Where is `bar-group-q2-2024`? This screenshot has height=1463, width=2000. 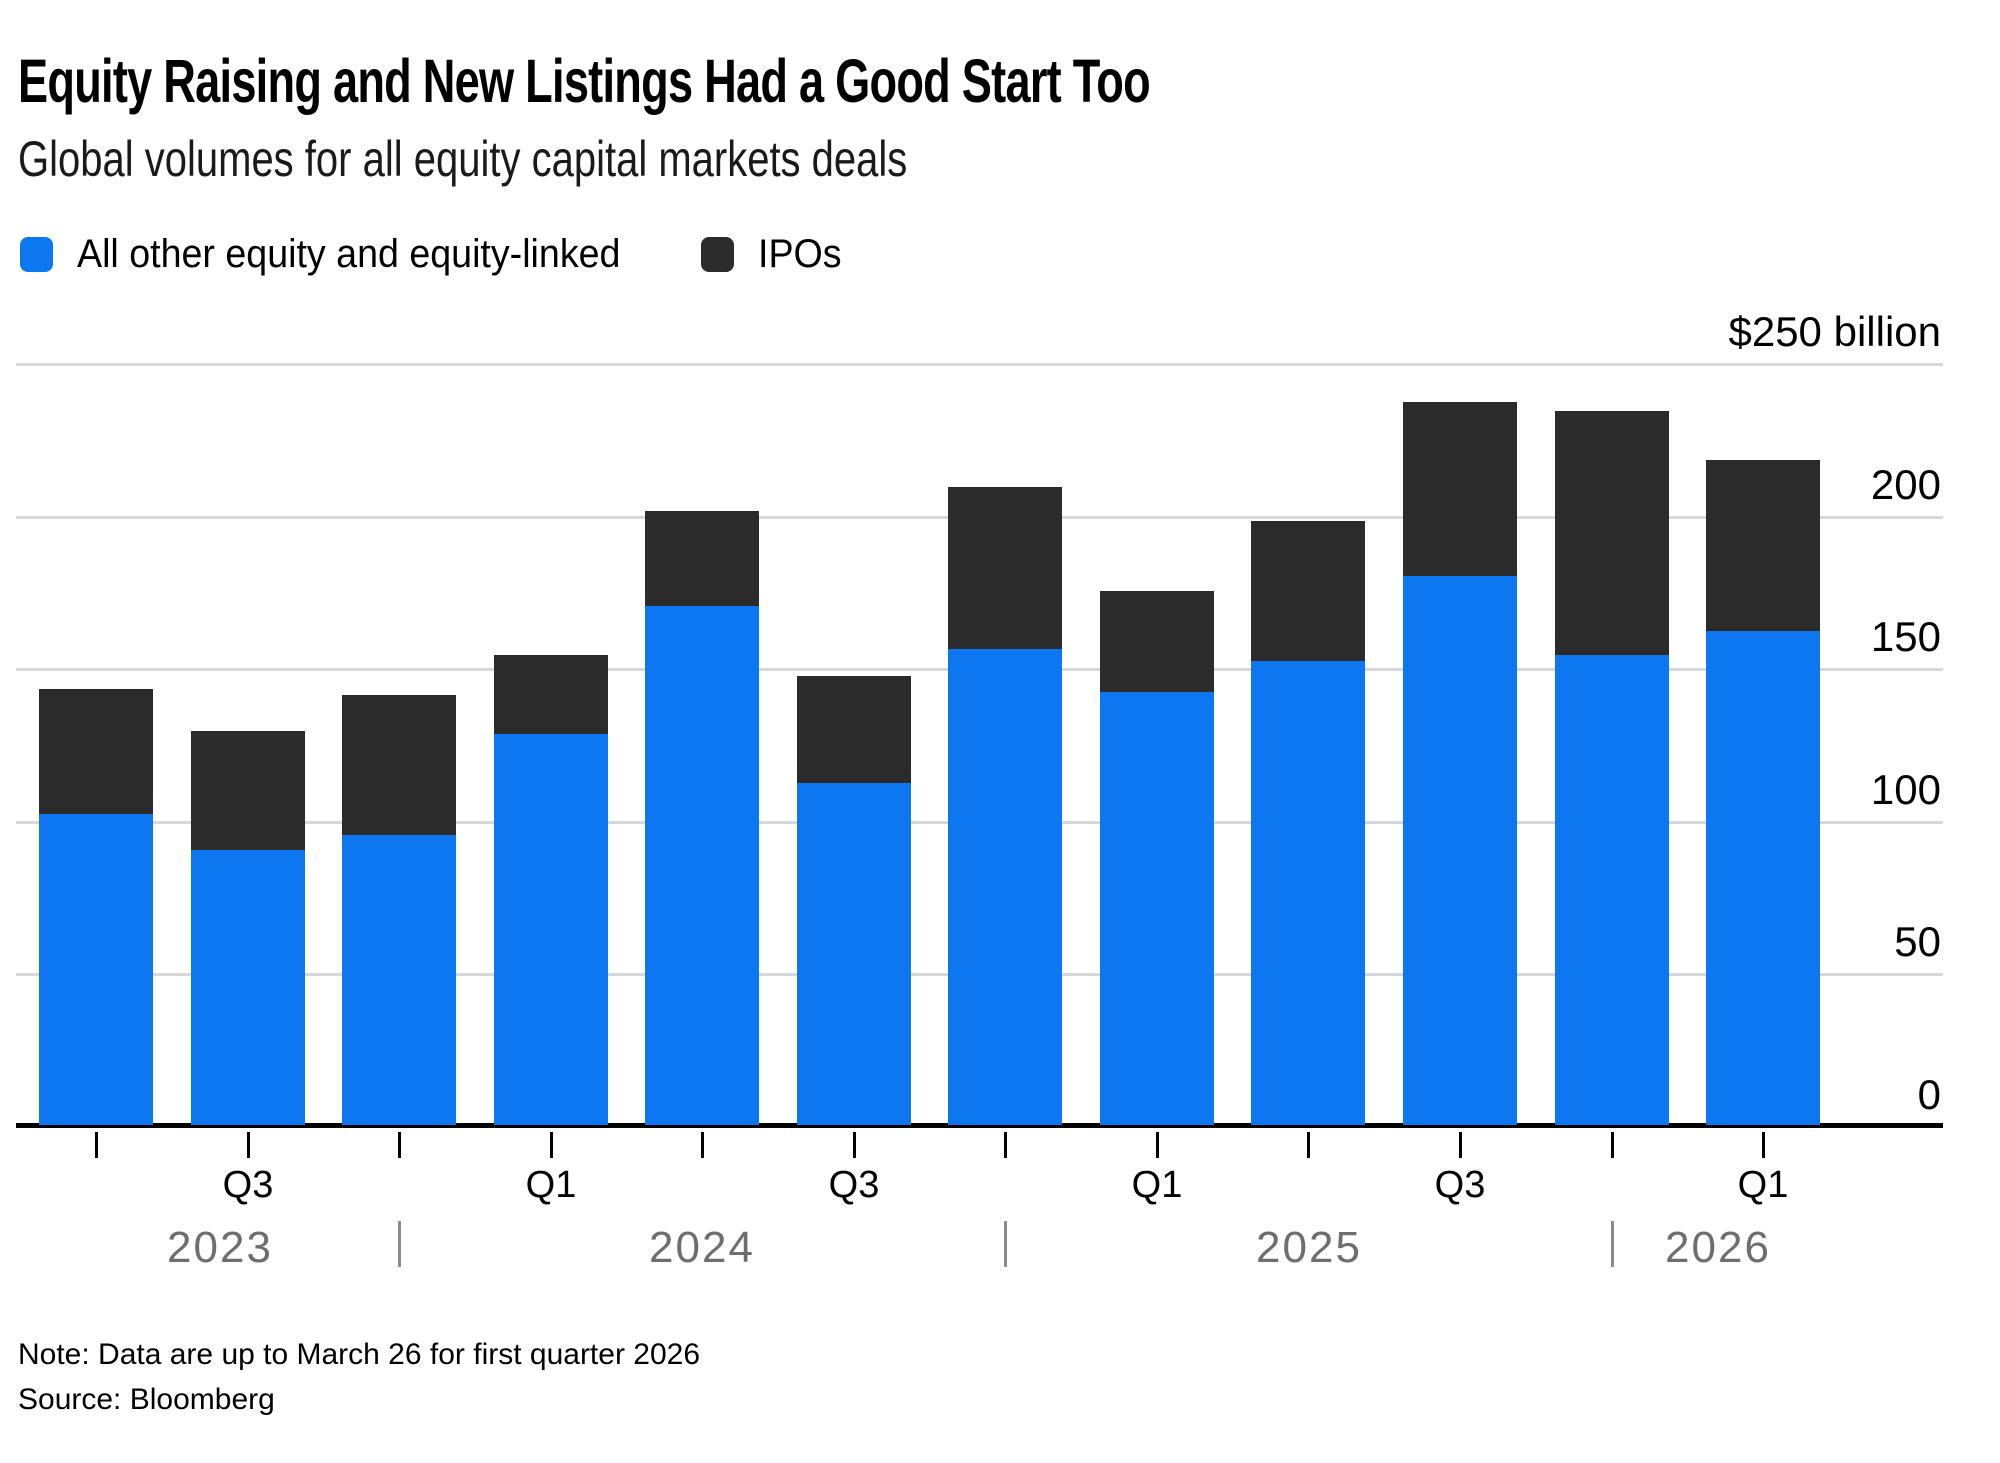 bar-group-q2-2024 is located at coordinates (702, 818).